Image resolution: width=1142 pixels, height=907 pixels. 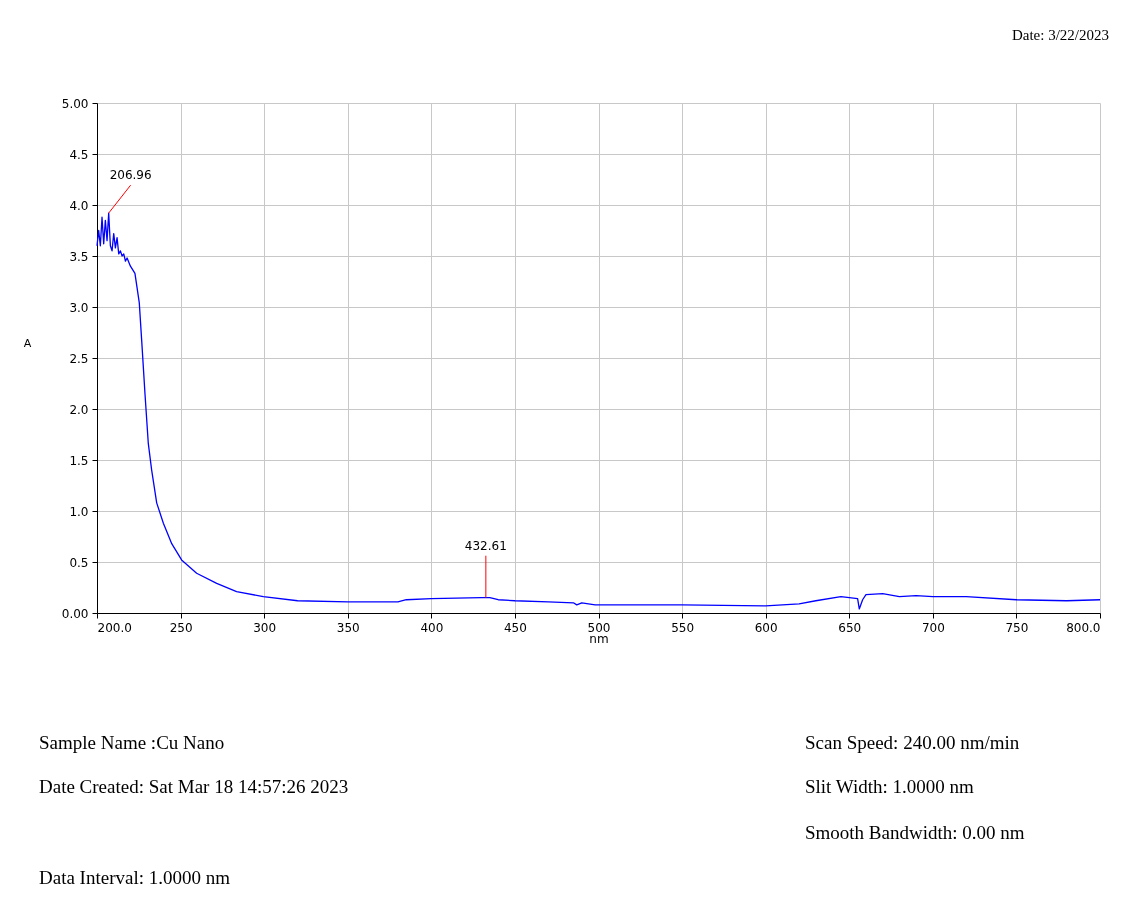 I want to click on text: Scan Speed: 240.00 nm/min, so click(x=912, y=742).